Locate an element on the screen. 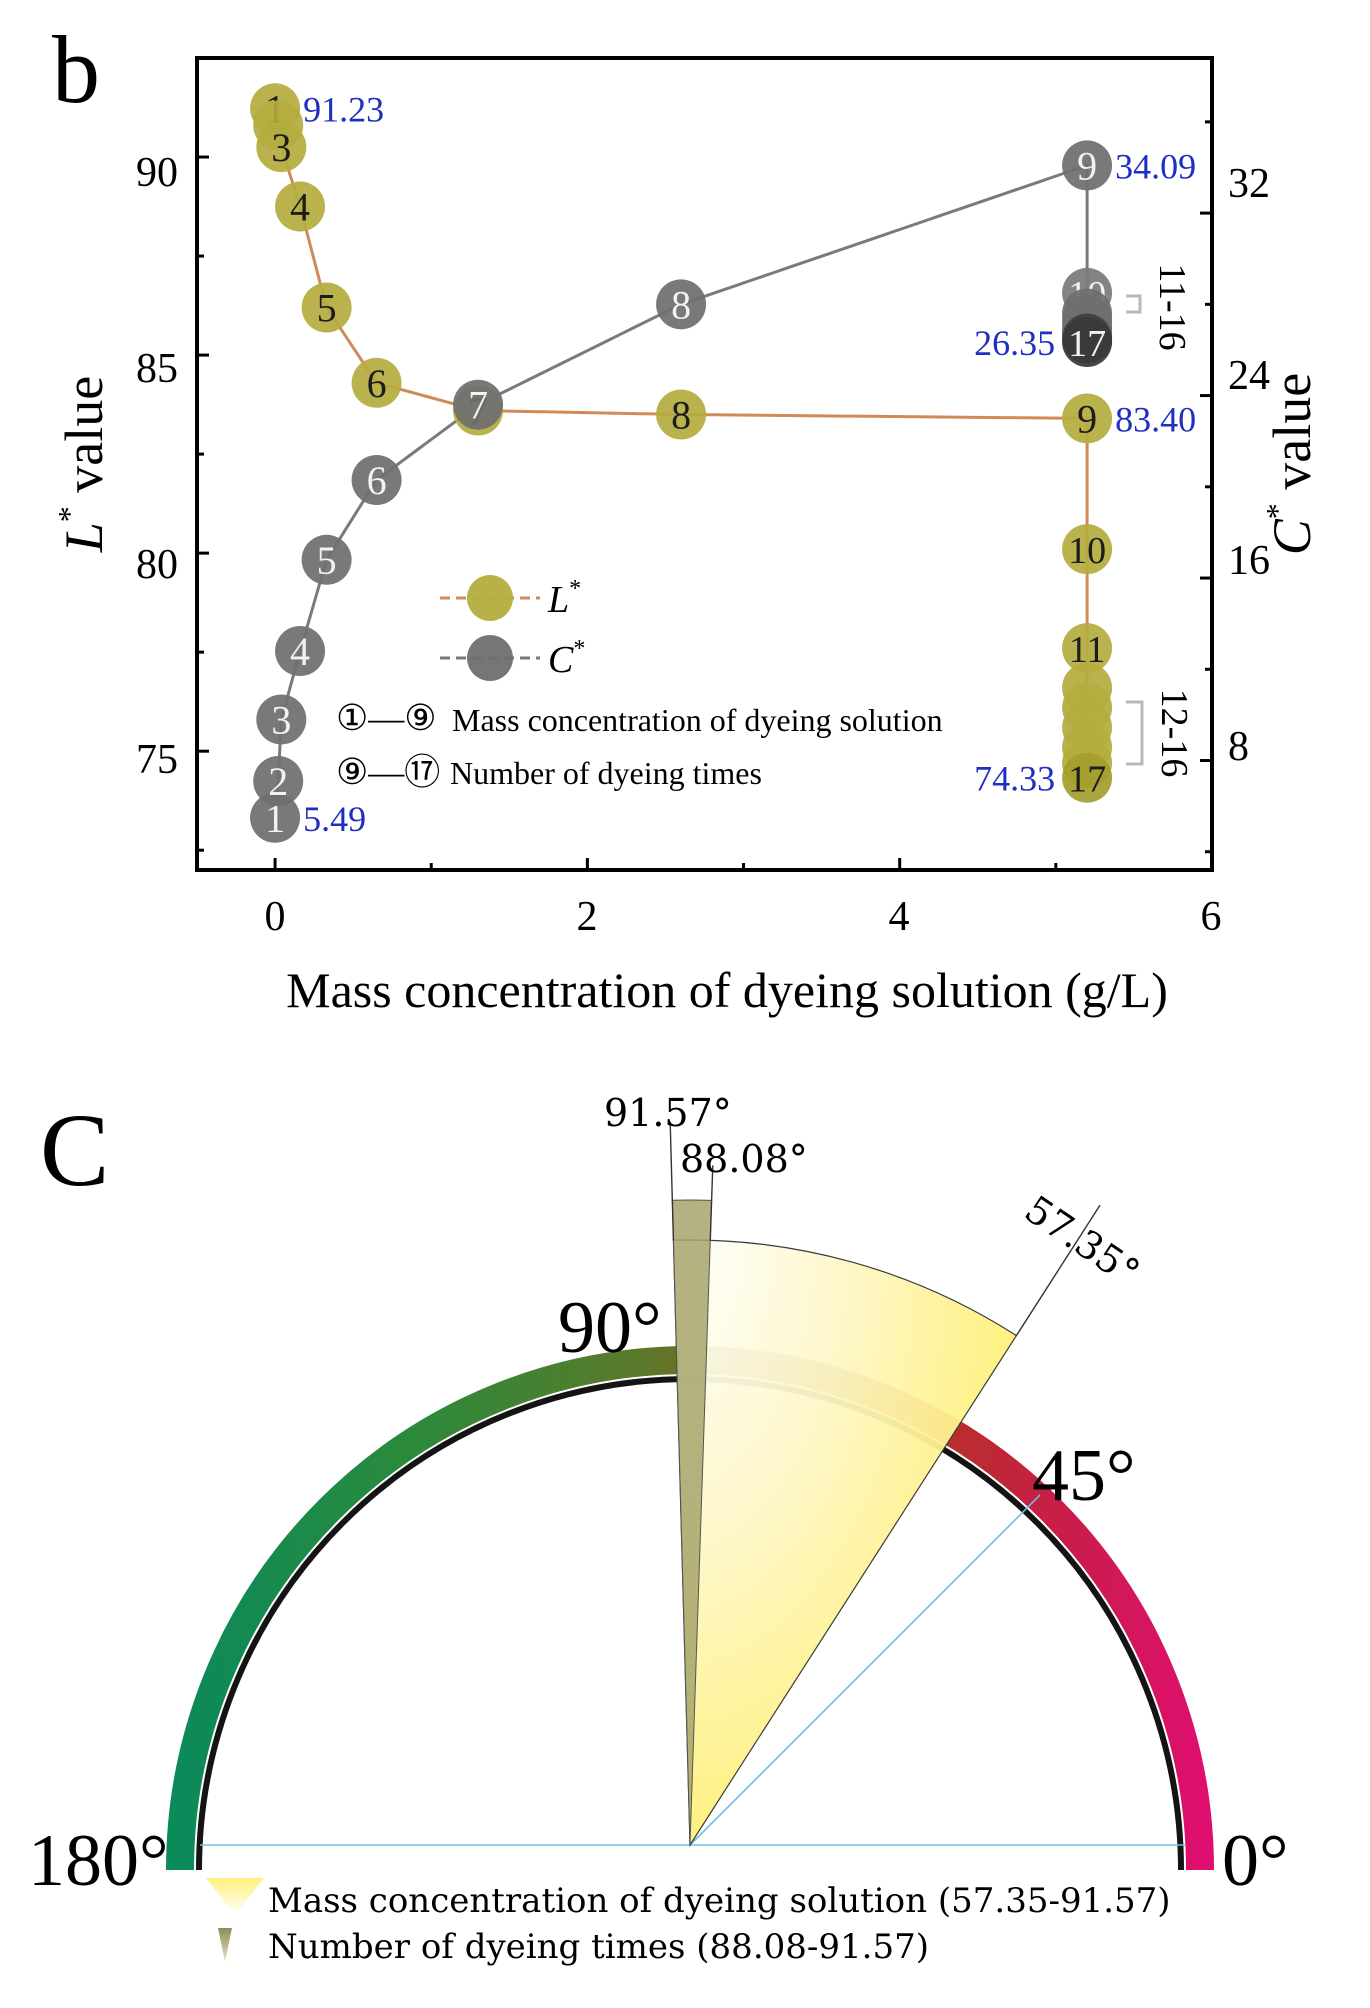 This screenshot has height=2008, width=1370. value-annotation: 91.23 is located at coordinates (343, 109).